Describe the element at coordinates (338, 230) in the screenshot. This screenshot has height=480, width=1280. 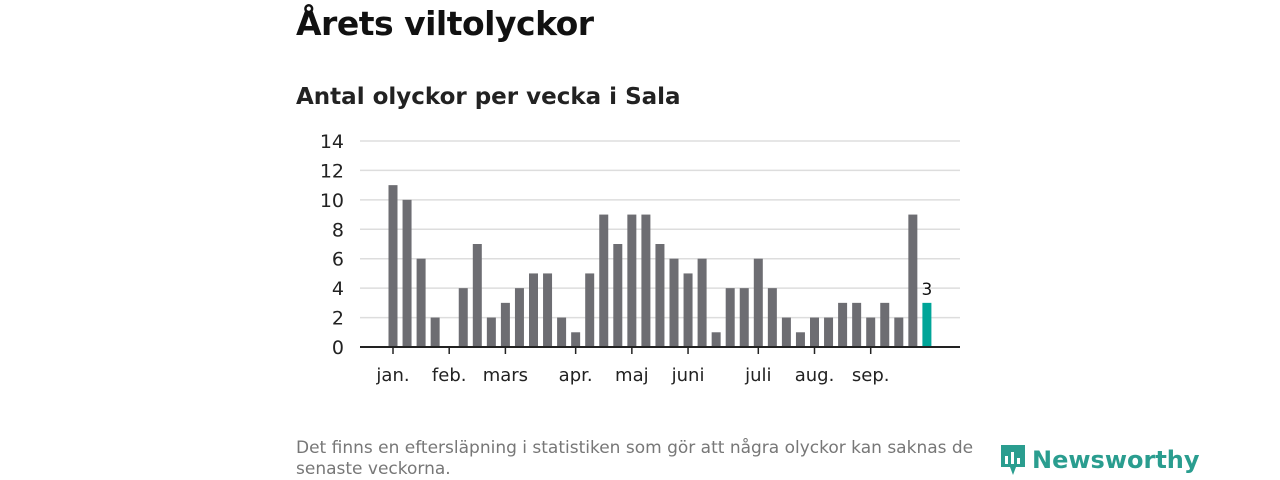
I see `y-tick-label: 8` at that location.